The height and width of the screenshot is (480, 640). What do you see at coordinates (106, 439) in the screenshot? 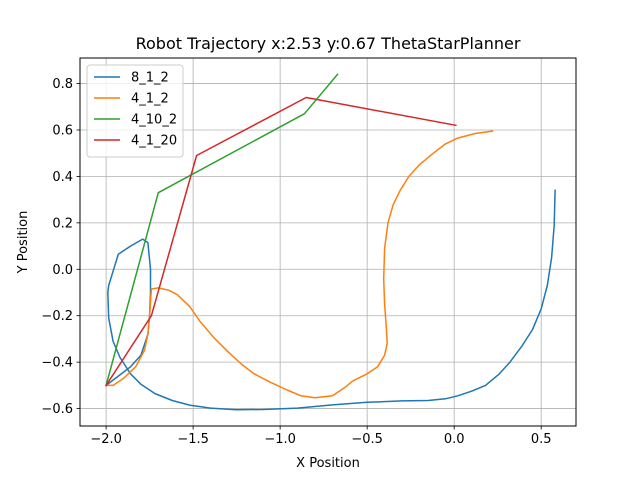
I see `x-tick-label: −2.0` at bounding box center [106, 439].